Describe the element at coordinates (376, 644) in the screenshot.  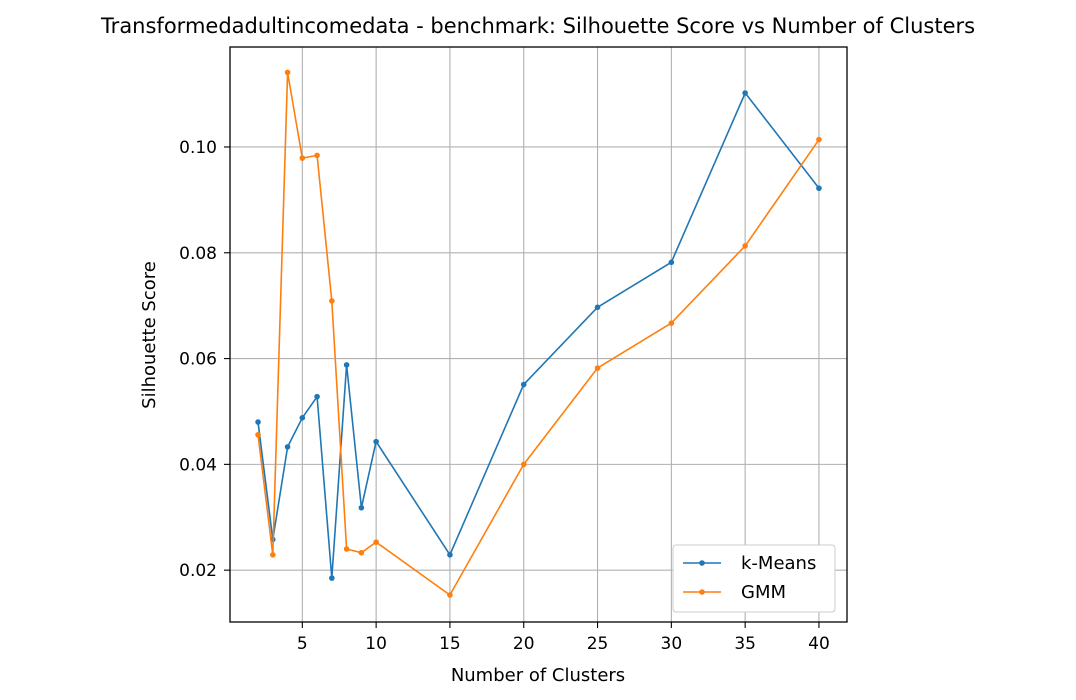
I see `x-tick-label: 10` at that location.